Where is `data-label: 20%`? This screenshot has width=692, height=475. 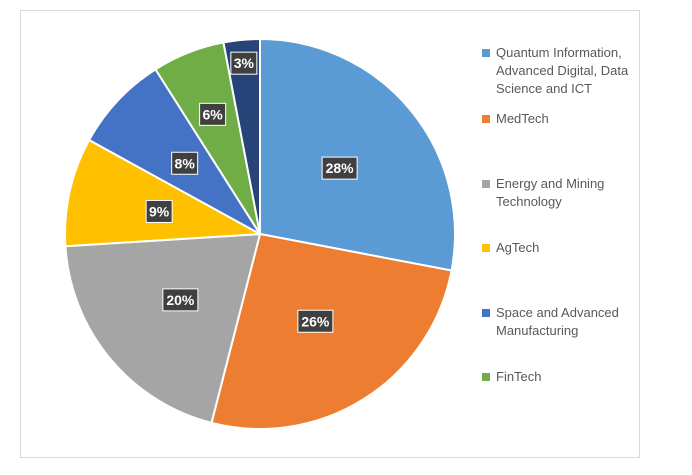 data-label: 20% is located at coordinates (180, 300).